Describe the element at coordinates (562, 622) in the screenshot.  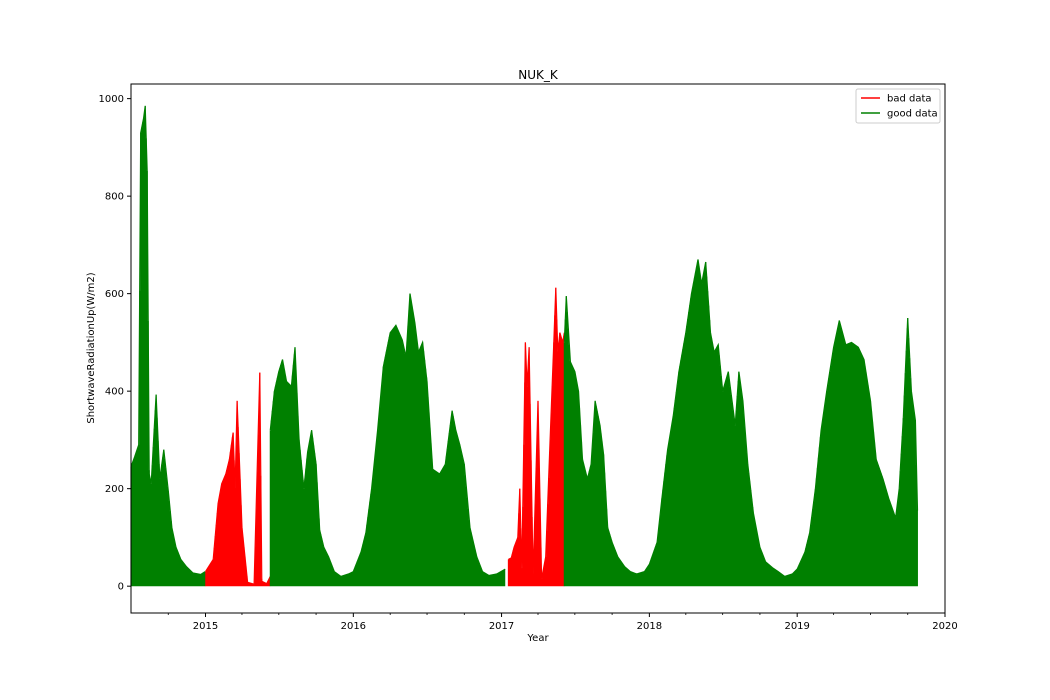
I see `x-axis: 2015 2016 2017 2018 2019 2020` at that location.